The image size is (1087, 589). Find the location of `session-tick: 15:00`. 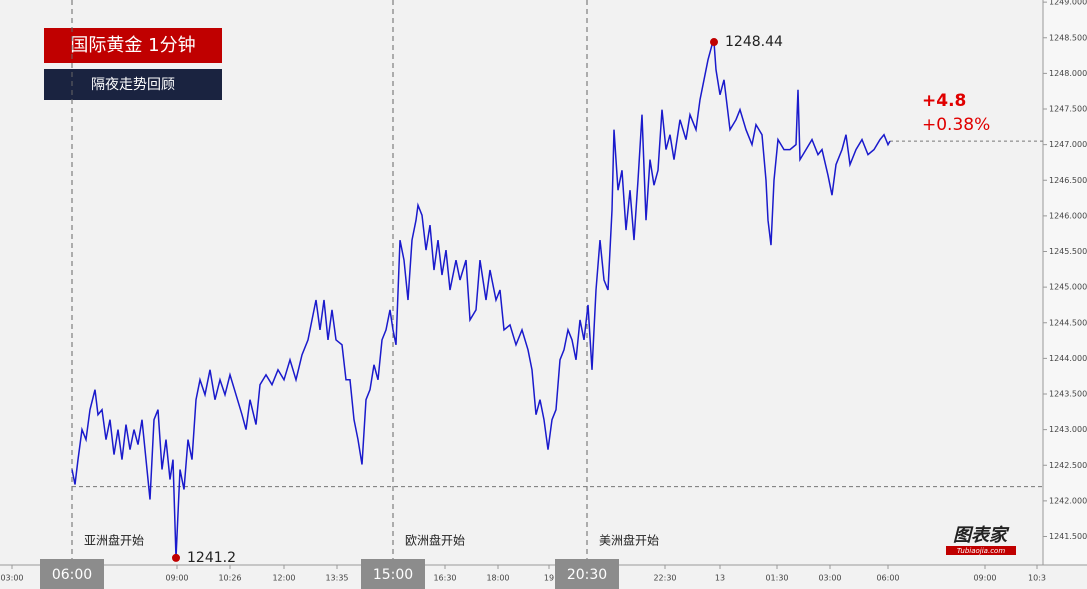

session-tick: 15:00 is located at coordinates (393, 575).